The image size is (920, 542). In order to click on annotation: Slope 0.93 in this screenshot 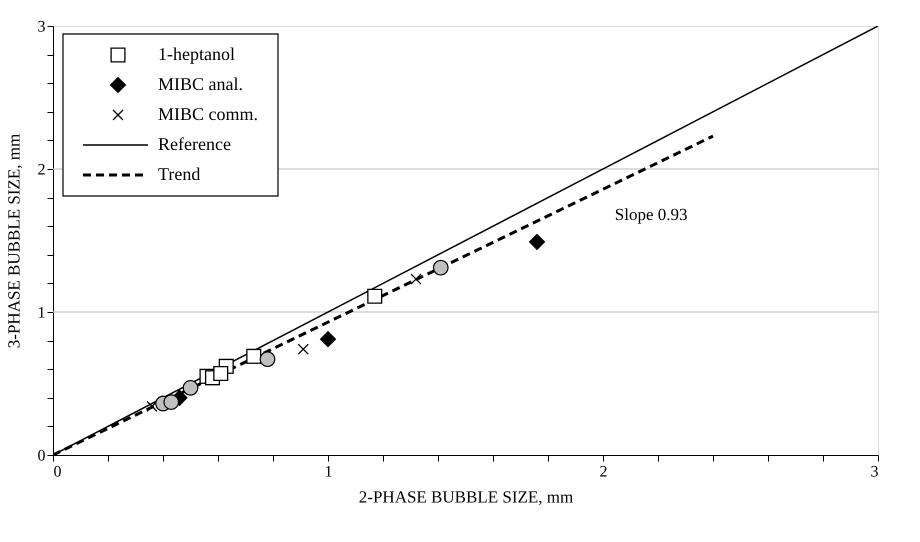, I will do `click(651, 214)`.